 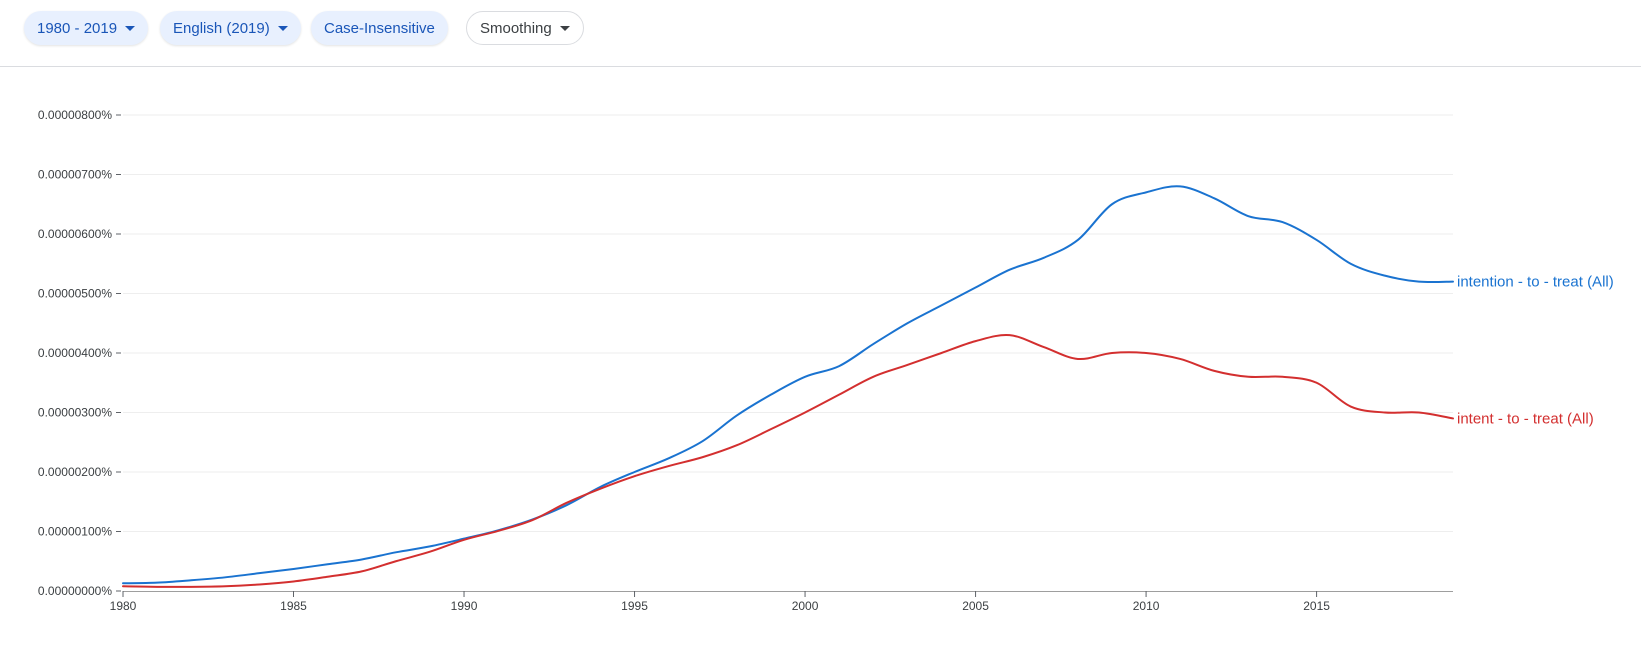 I want to click on x-tick-label: 1980, so click(x=123, y=606).